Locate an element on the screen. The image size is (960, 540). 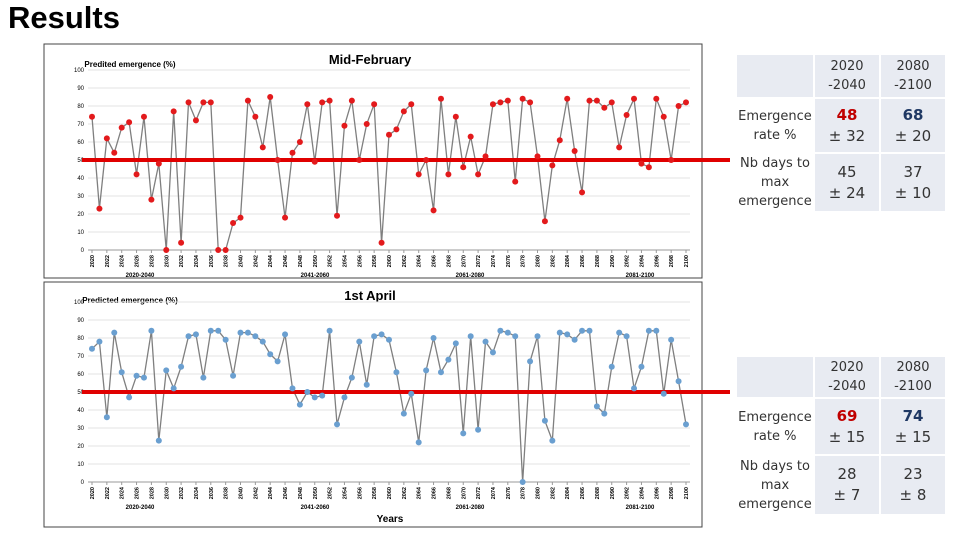
cell: 48 ± 32 is located at coordinates (847, 125).